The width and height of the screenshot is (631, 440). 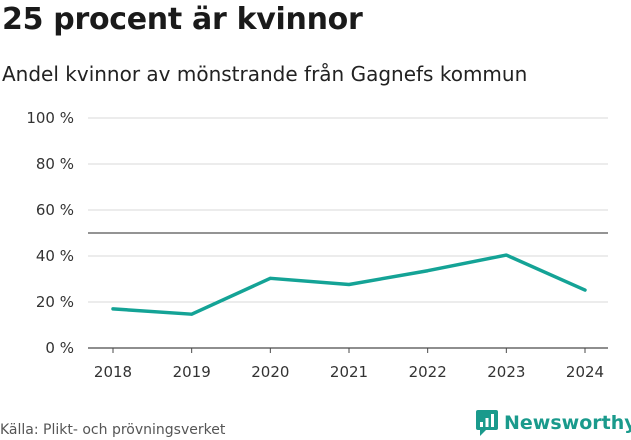 What do you see at coordinates (55, 302) in the screenshot?
I see `y-tick-label: 20 %` at bounding box center [55, 302].